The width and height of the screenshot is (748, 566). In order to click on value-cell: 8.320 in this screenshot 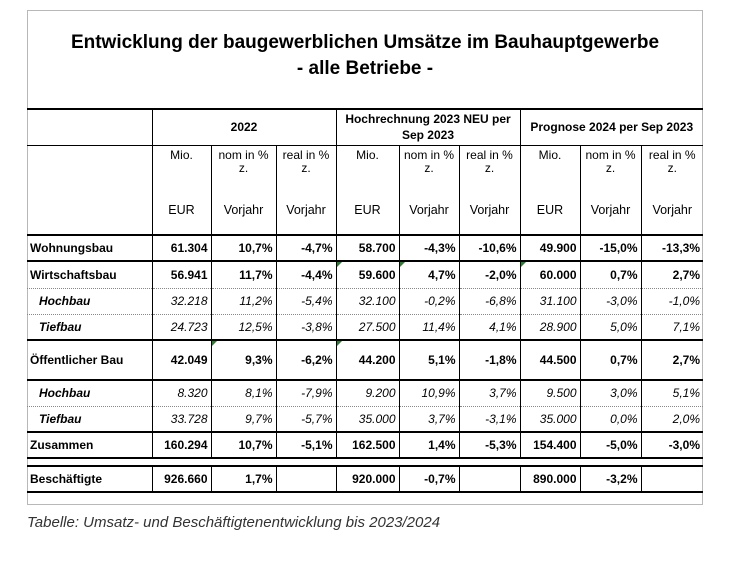, I will do `click(182, 392)`.